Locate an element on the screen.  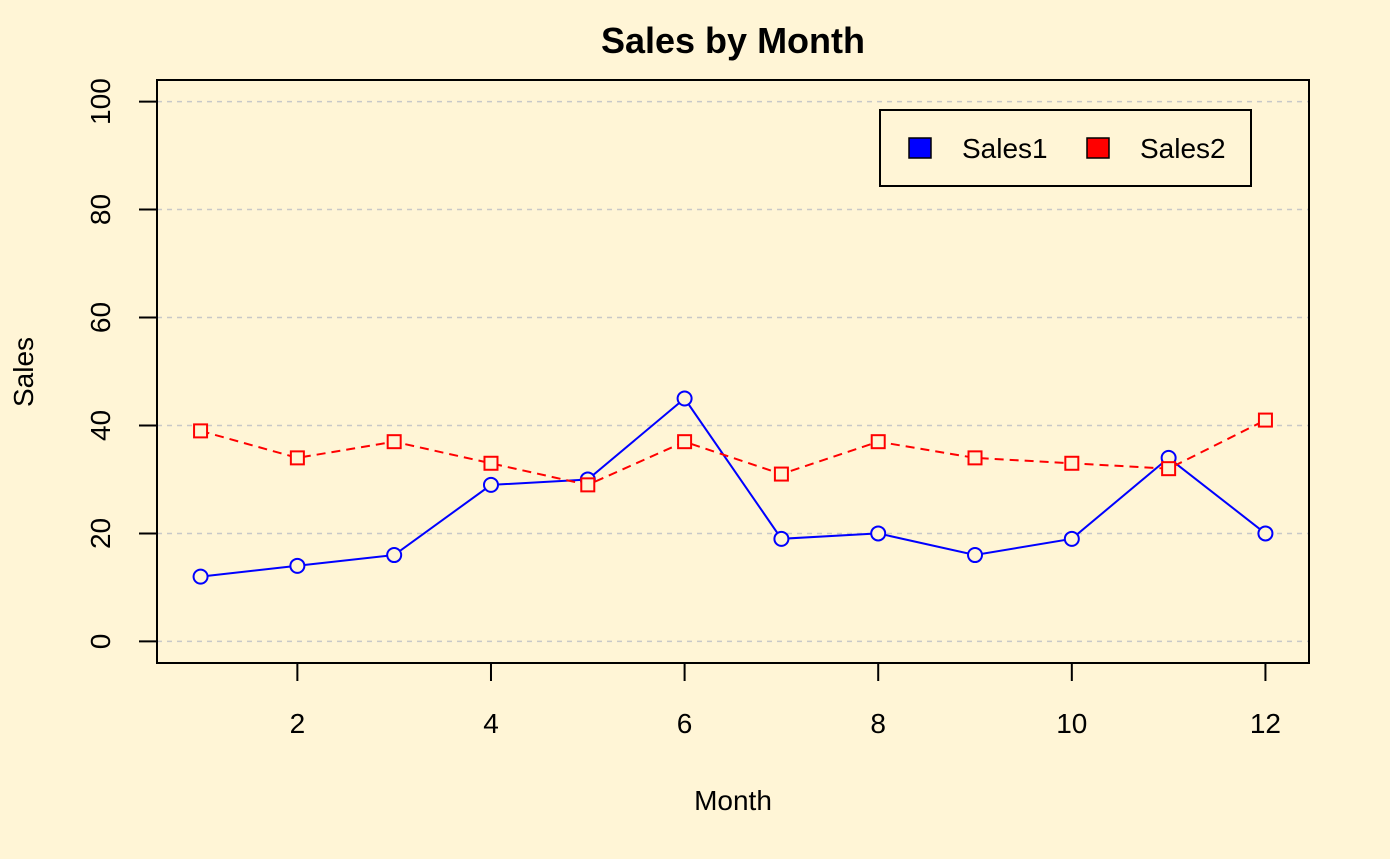
y-tick-label: 0 is located at coordinates (100, 642).